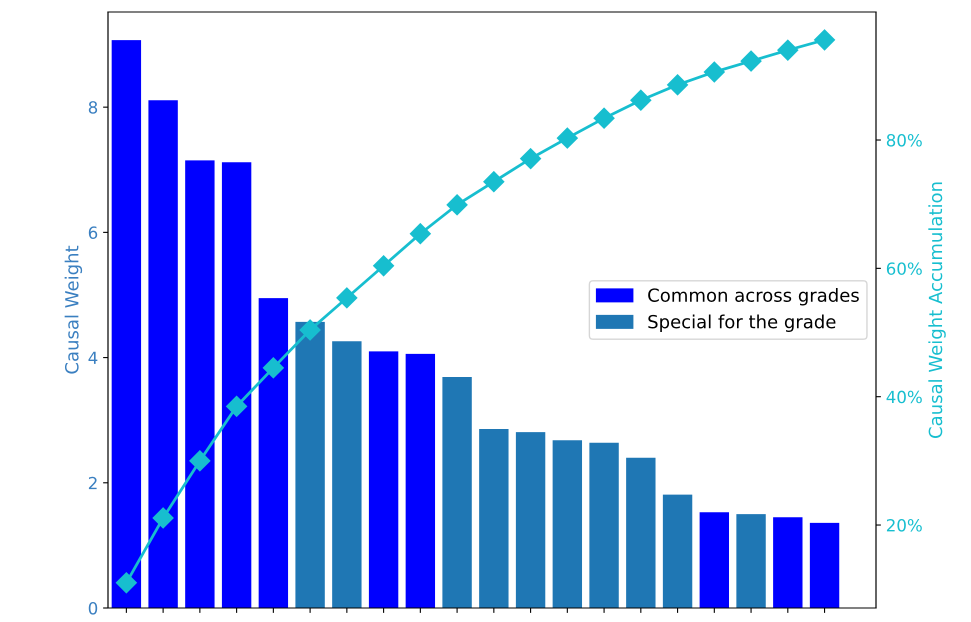  Describe the element at coordinates (93, 107) in the screenshot. I see `y-tick-label: 8` at that location.